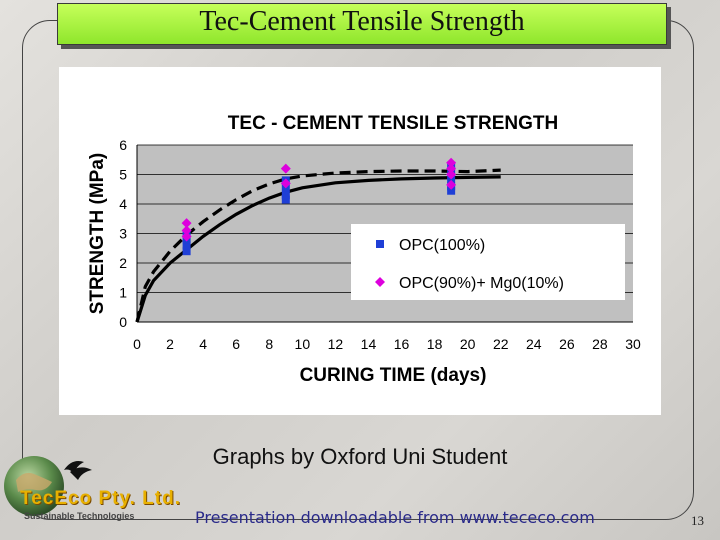 The height and width of the screenshot is (540, 720). Describe the element at coordinates (137, 344) in the screenshot. I see `x-tick-label: 0` at that location.